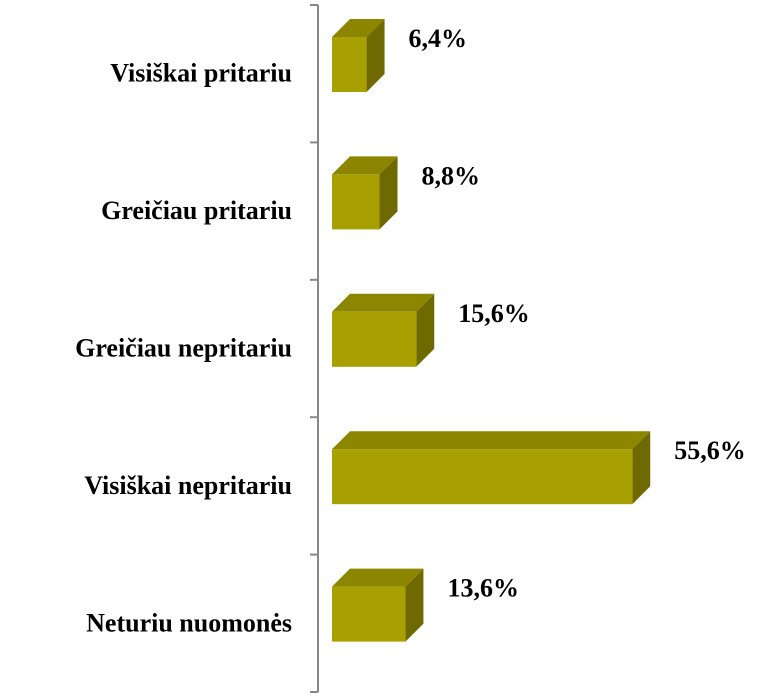 This screenshot has width=778, height=700. What do you see at coordinates (494, 313) in the screenshot?
I see `value-label: 15,6%` at bounding box center [494, 313].